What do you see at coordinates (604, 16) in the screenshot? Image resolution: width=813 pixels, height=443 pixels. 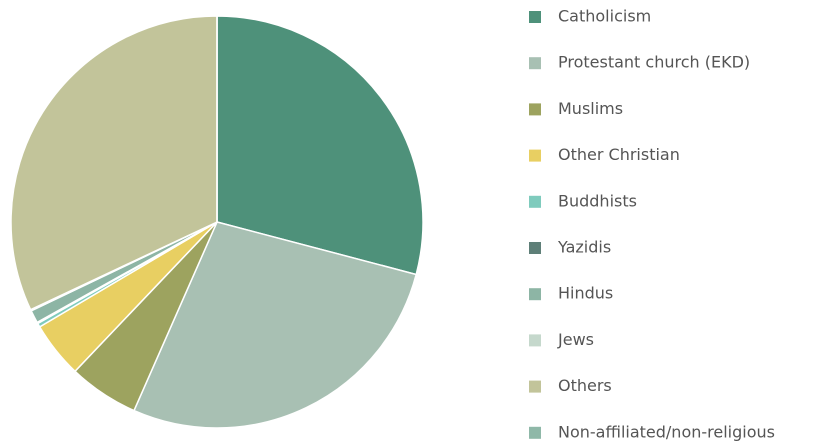 I see `legend-label: Catholicism` at bounding box center [604, 16].